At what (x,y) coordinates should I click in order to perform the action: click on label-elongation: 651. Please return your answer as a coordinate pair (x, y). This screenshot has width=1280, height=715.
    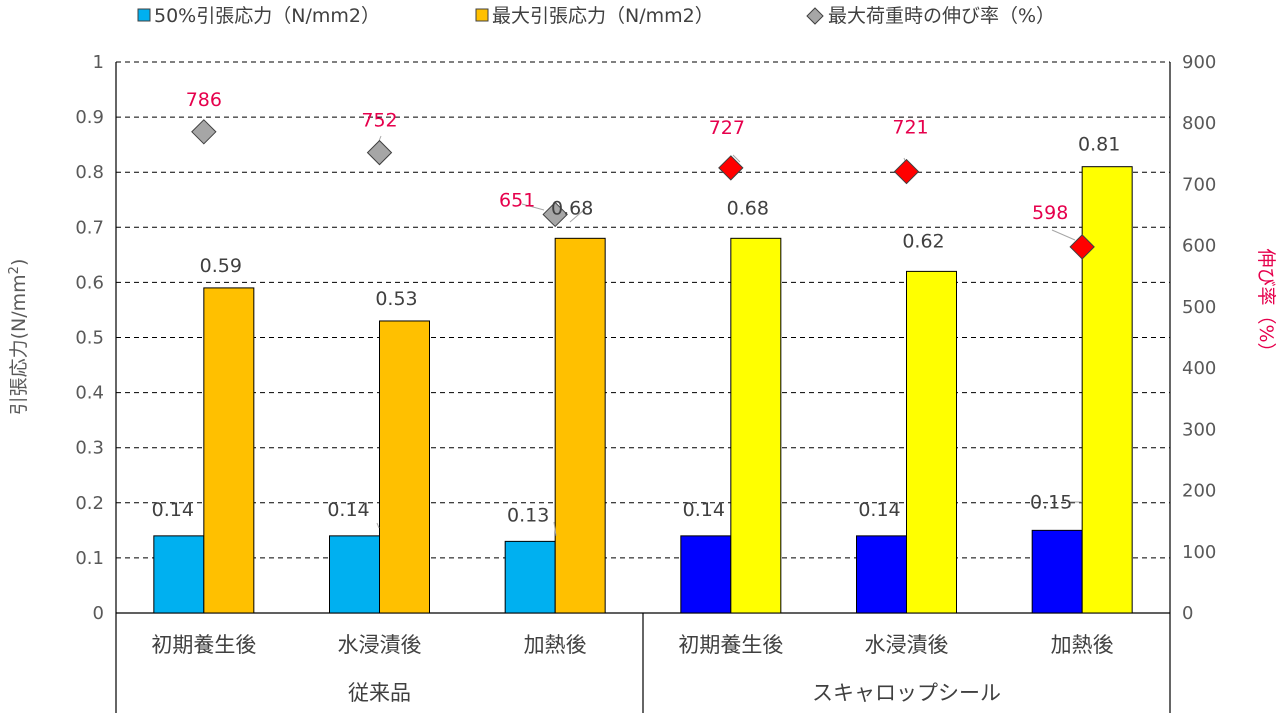
    Looking at the image, I should click on (517, 200).